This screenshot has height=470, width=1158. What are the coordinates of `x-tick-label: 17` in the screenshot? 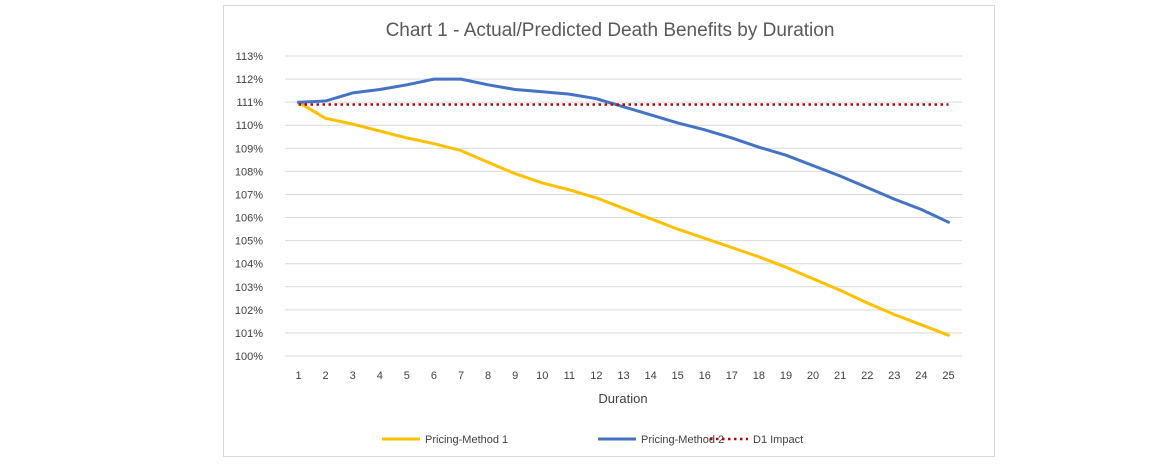 It's located at (732, 376).